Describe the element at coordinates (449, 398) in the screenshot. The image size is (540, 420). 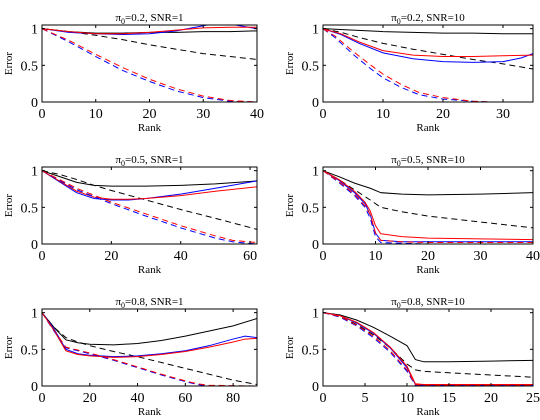
I see `x-tick-label: 15` at that location.